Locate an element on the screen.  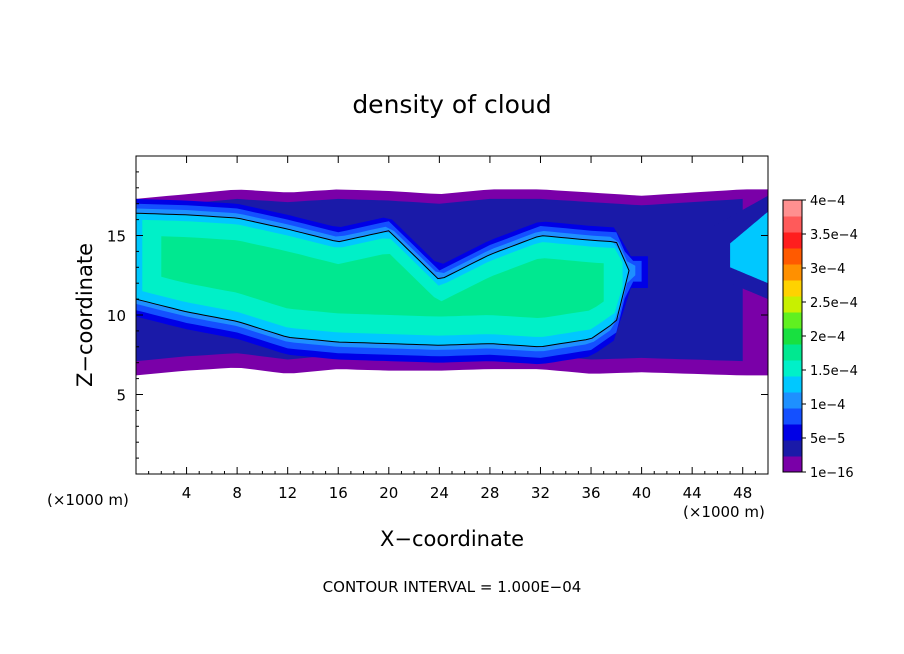
colorbar-label: 2.5e−4 is located at coordinates (834, 303).